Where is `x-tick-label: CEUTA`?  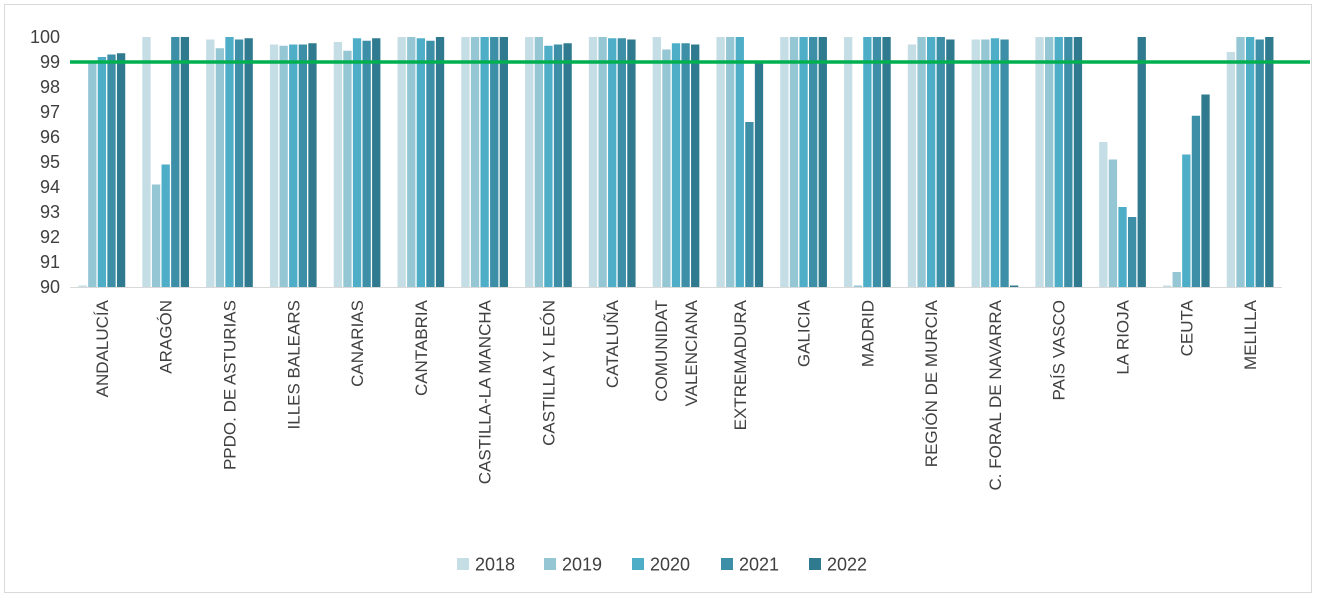 x-tick-label: CEUTA is located at coordinates (1186, 327).